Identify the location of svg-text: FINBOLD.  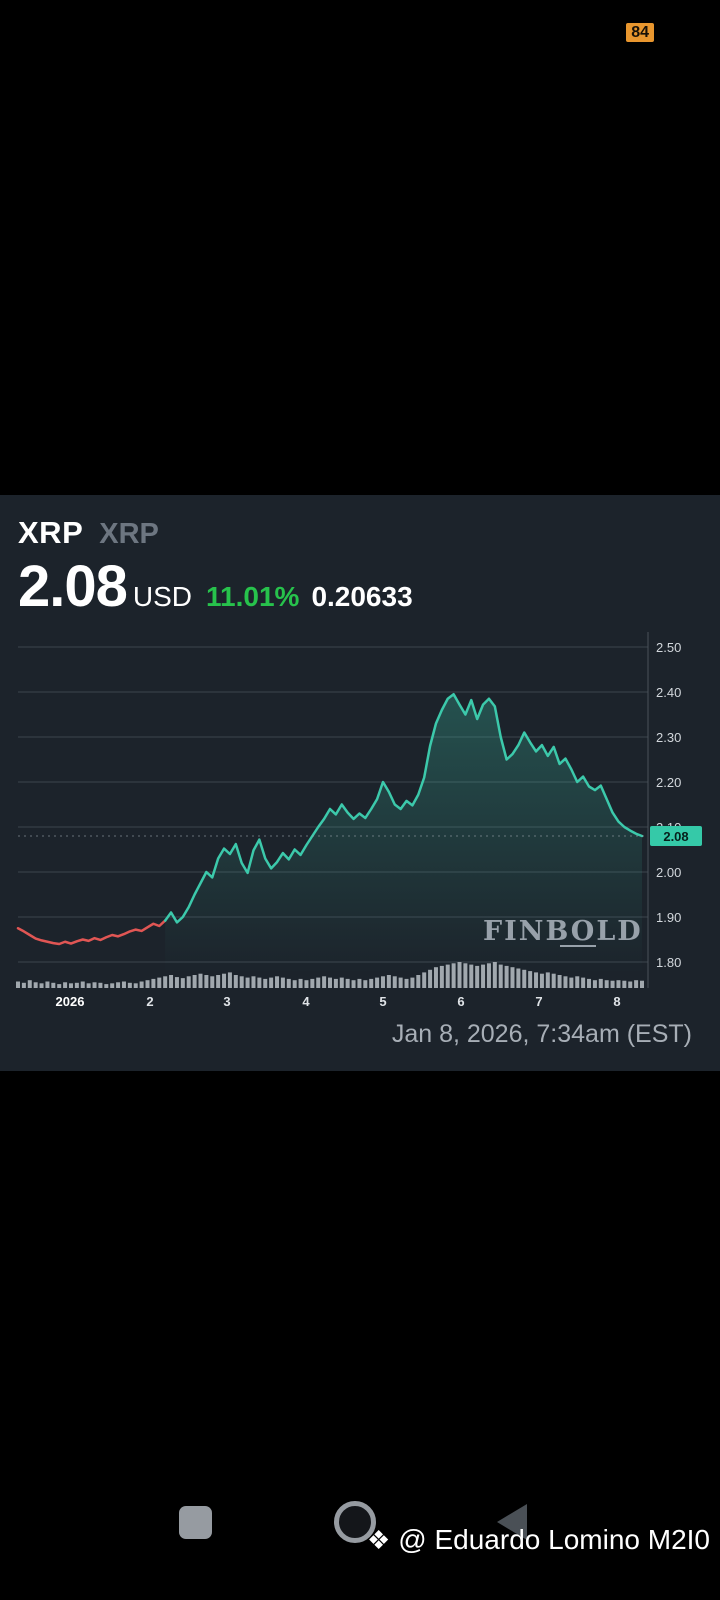
(563, 931).